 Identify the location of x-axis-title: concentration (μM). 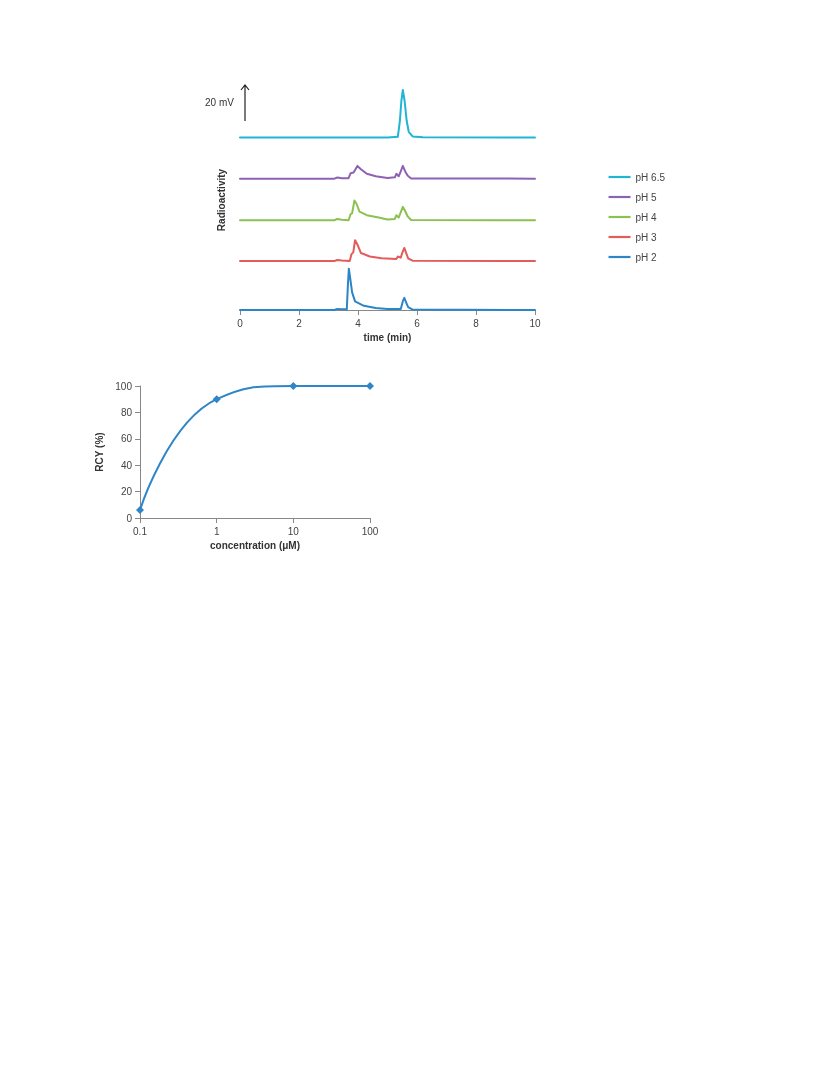
(255, 546).